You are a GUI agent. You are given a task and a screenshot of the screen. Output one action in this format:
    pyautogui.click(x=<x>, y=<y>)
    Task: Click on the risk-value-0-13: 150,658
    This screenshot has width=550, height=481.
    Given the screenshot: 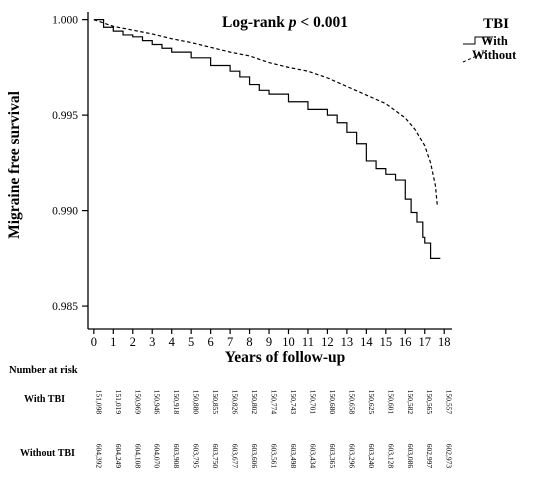 What is the action you would take?
    pyautogui.click(x=351, y=402)
    